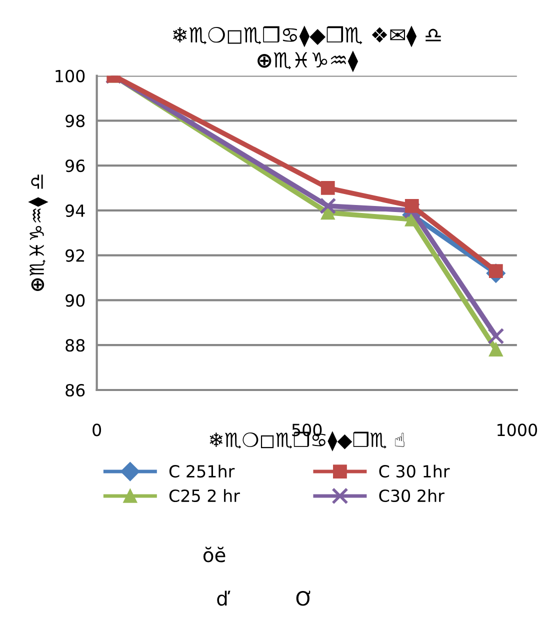  Describe the element at coordinates (75, 345) in the screenshot. I see `y-tick-label: 88` at that location.